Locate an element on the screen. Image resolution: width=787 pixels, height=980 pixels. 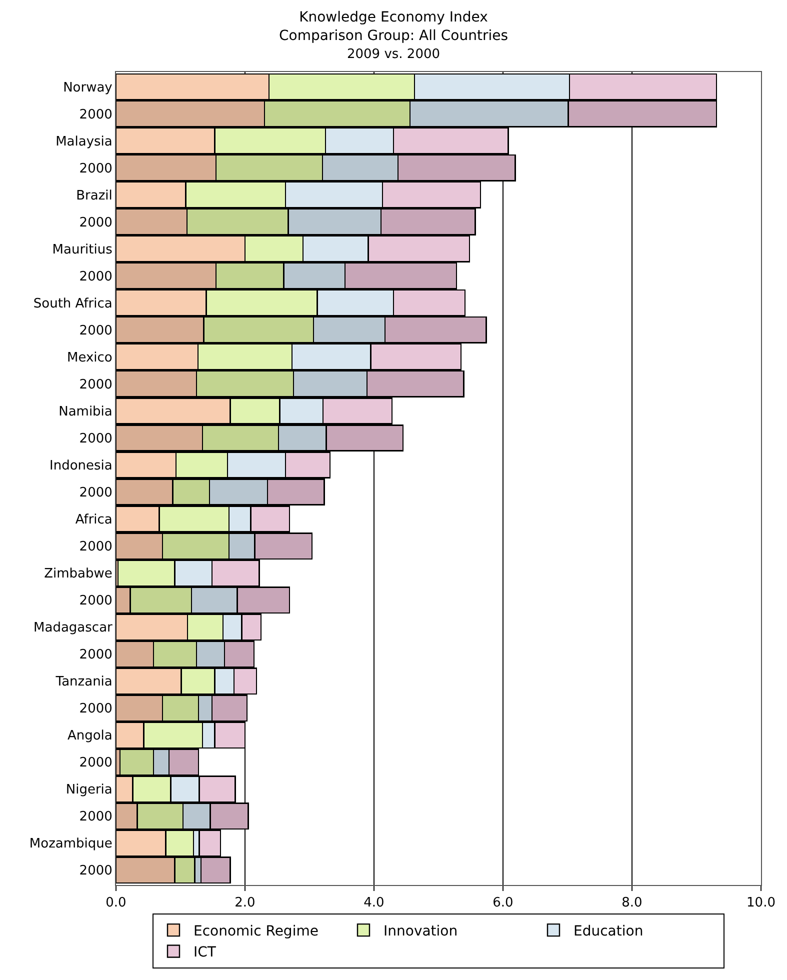
y-tick-label: Mozambique is located at coordinates (70, 844).